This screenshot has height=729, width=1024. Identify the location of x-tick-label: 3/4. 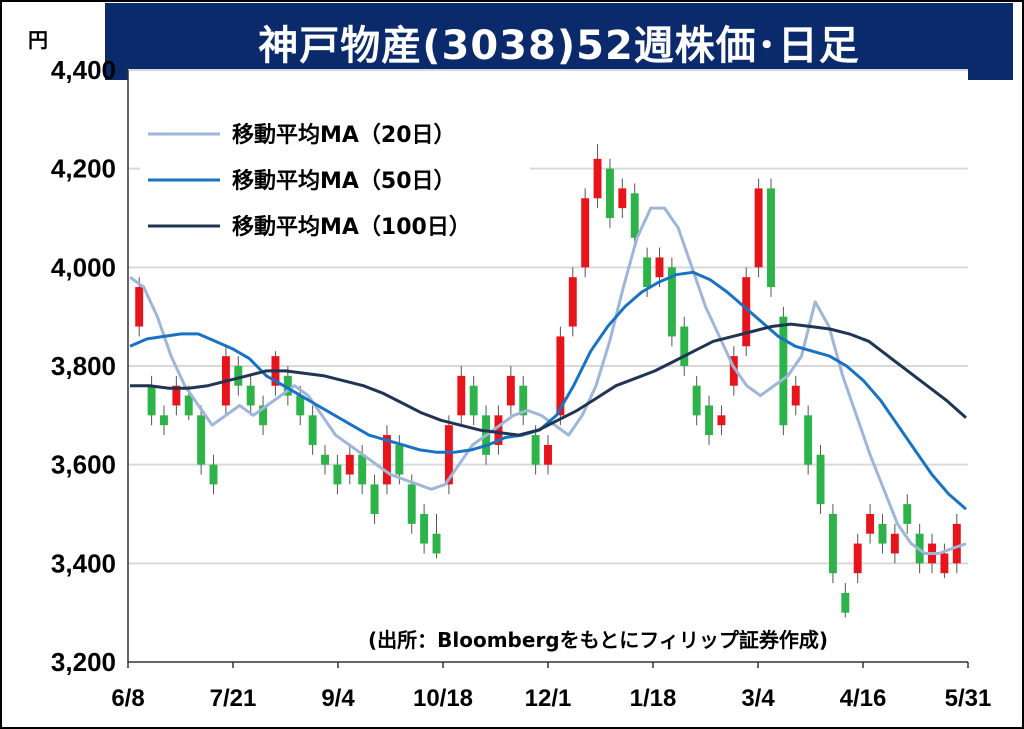
(758, 698).